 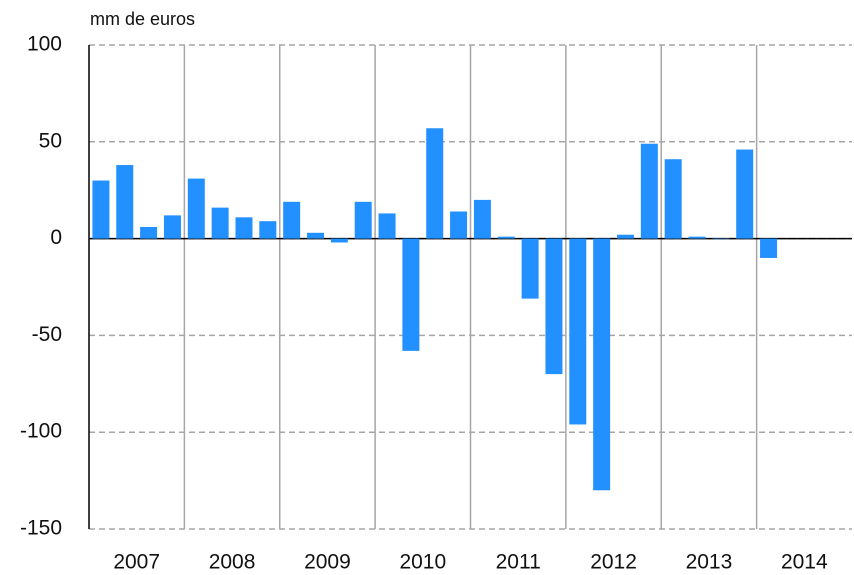 What do you see at coordinates (709, 562) in the screenshot?
I see `x-tick-label: 2013` at bounding box center [709, 562].